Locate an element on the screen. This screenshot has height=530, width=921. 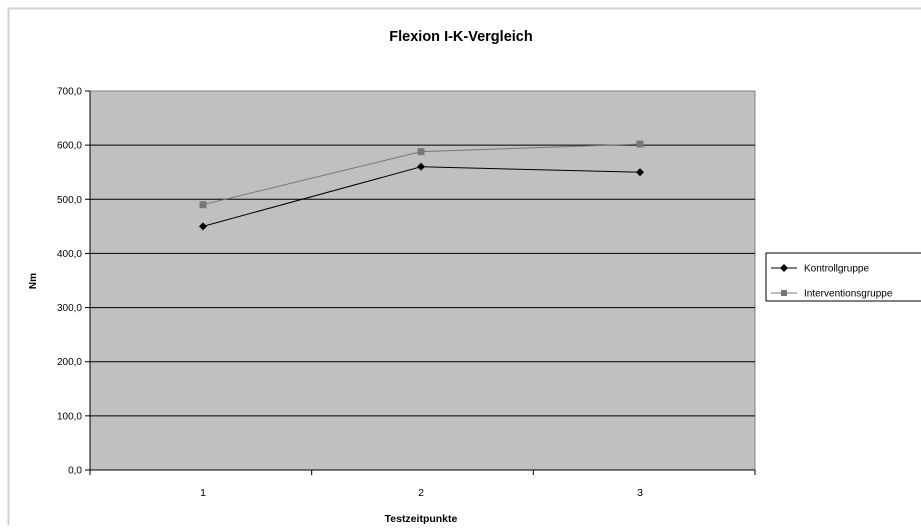
legend-label: Interventionsgruppe is located at coordinates (848, 294).